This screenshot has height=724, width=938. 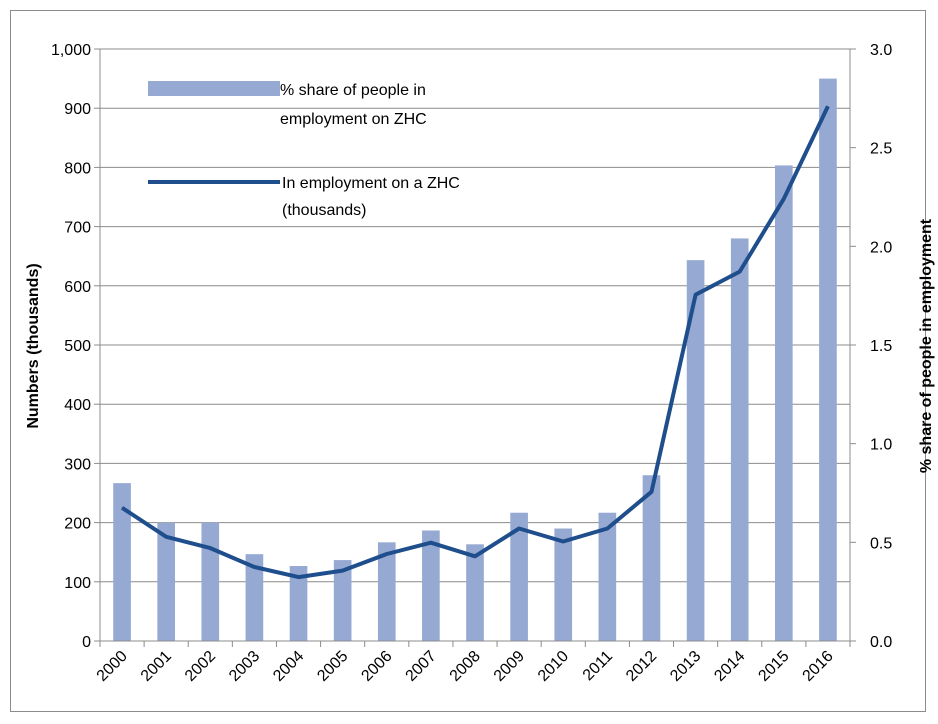 I want to click on bar-2006, so click(x=386, y=591).